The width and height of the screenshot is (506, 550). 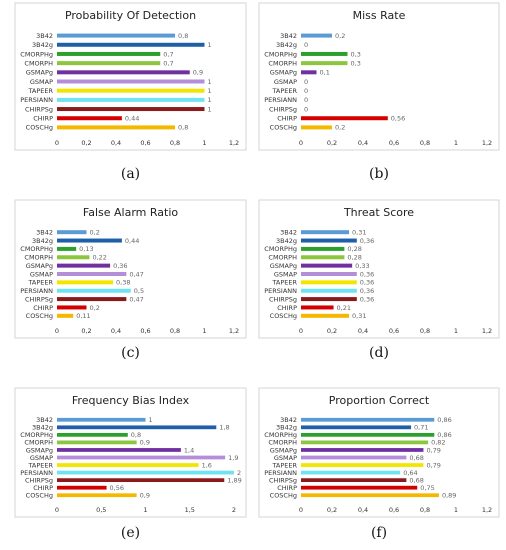 What do you see at coordinates (86, 249) in the screenshot?
I see `value-label: 0,13` at bounding box center [86, 249].